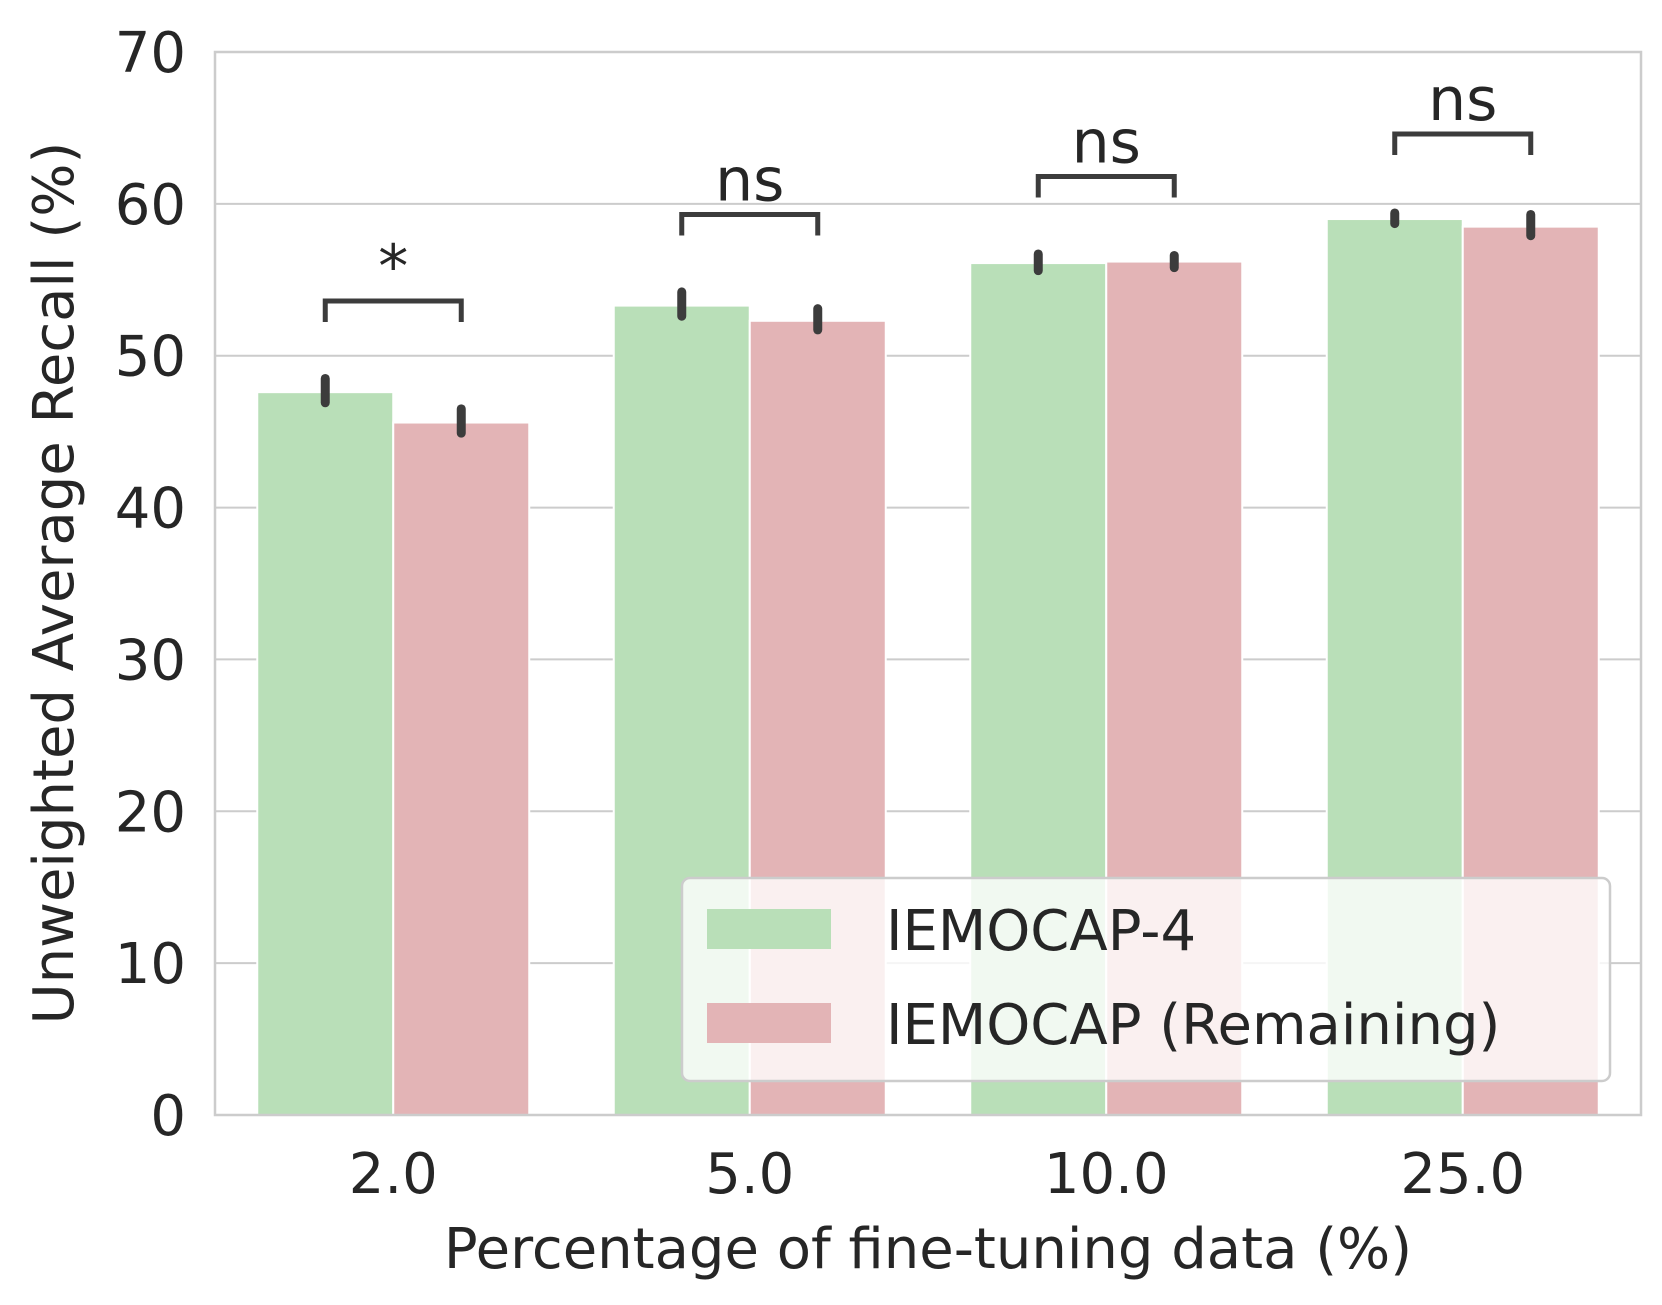 The height and width of the screenshot is (1305, 1662). I want to click on significance-annotations: * ns ns ns, so click(928, 194).